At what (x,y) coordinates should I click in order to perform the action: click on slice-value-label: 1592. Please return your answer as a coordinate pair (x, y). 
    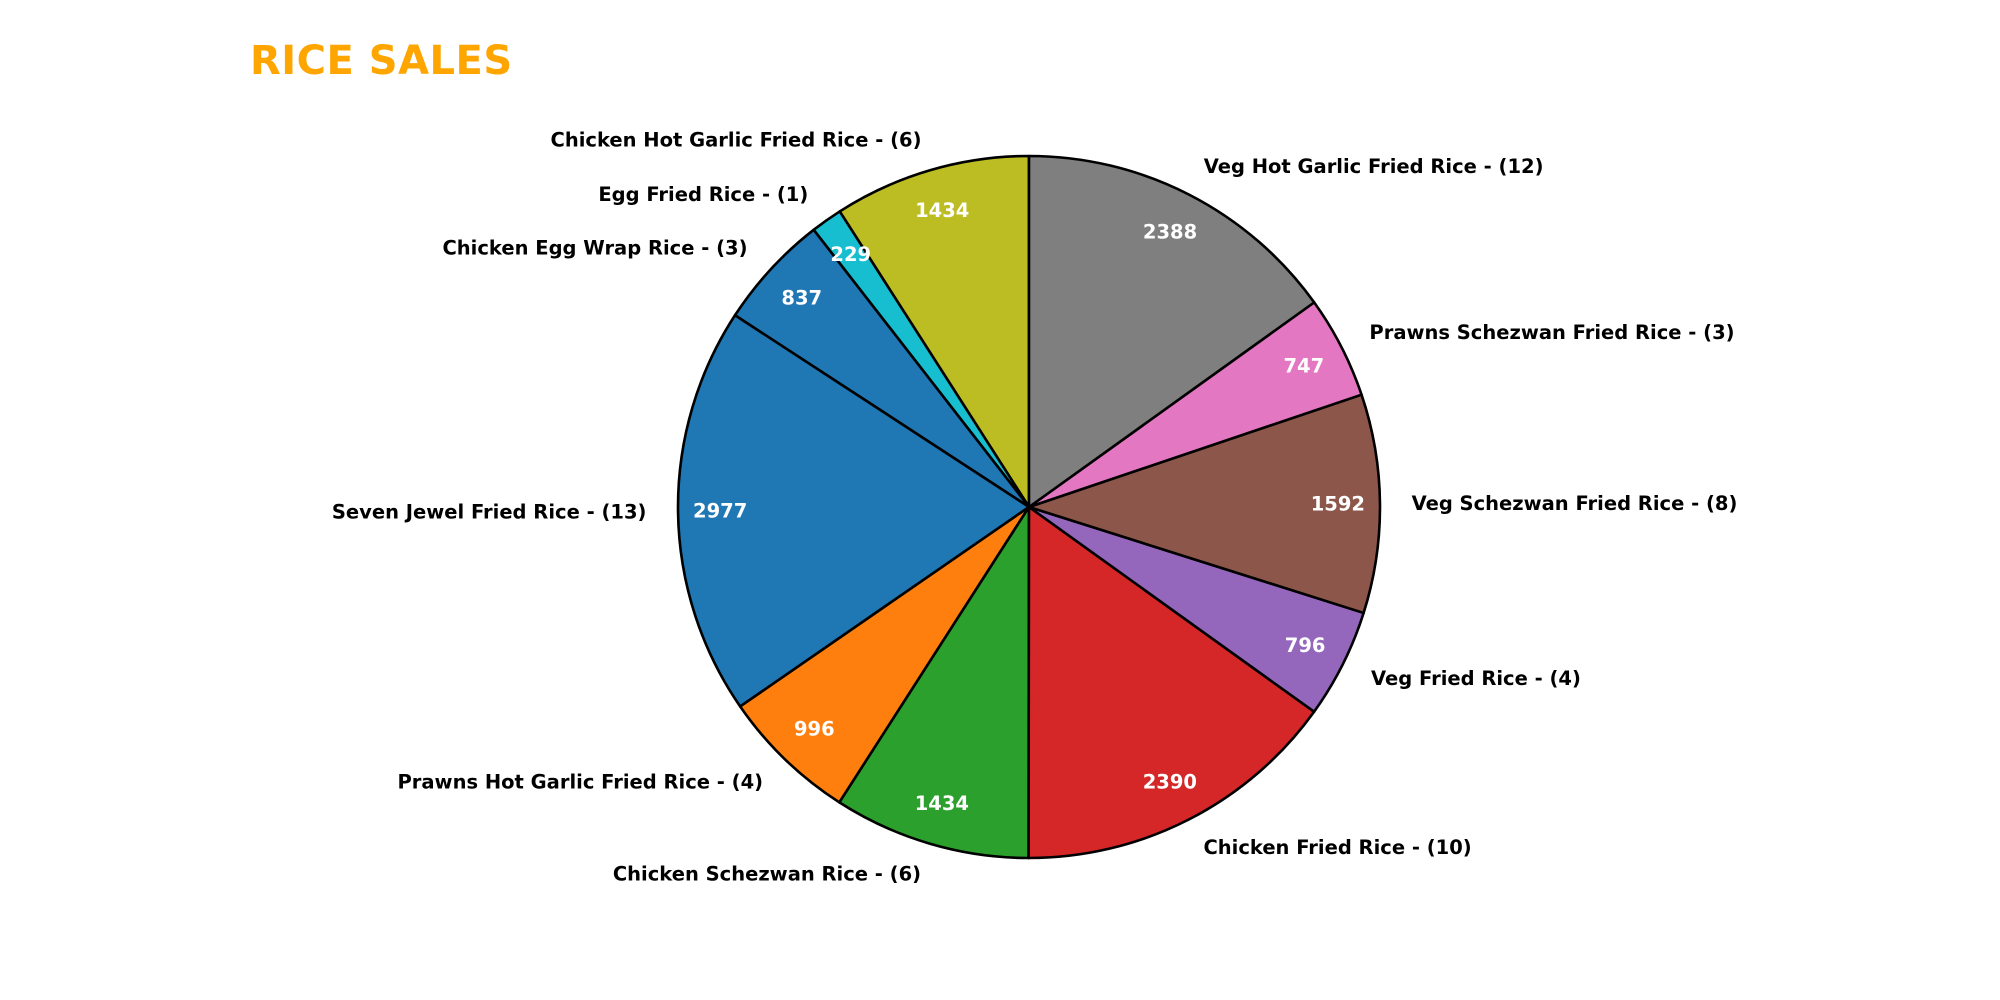
    Looking at the image, I should click on (1338, 504).